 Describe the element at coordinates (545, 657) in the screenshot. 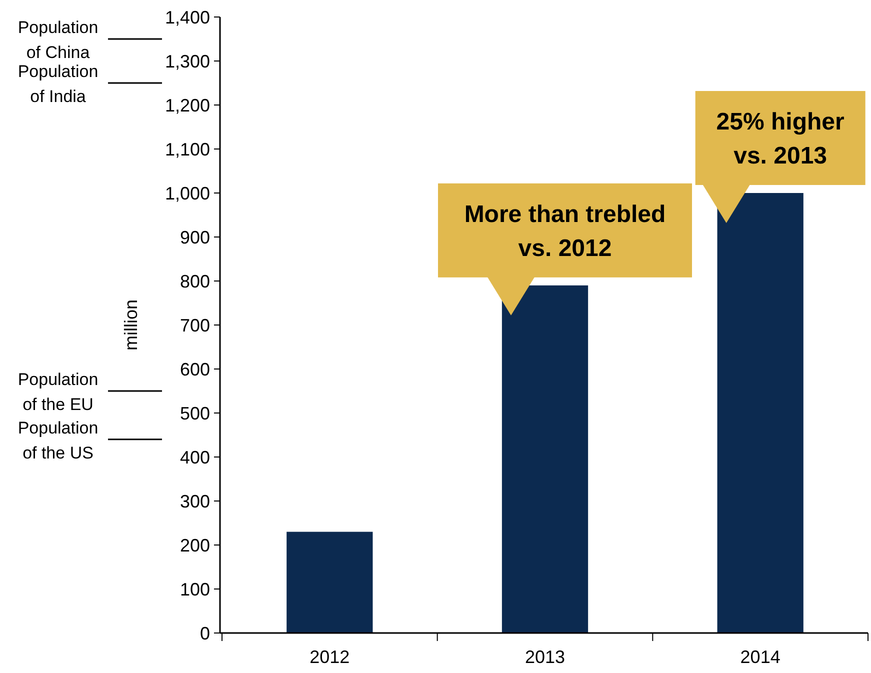

I see `x-tick-label: 2013` at that location.